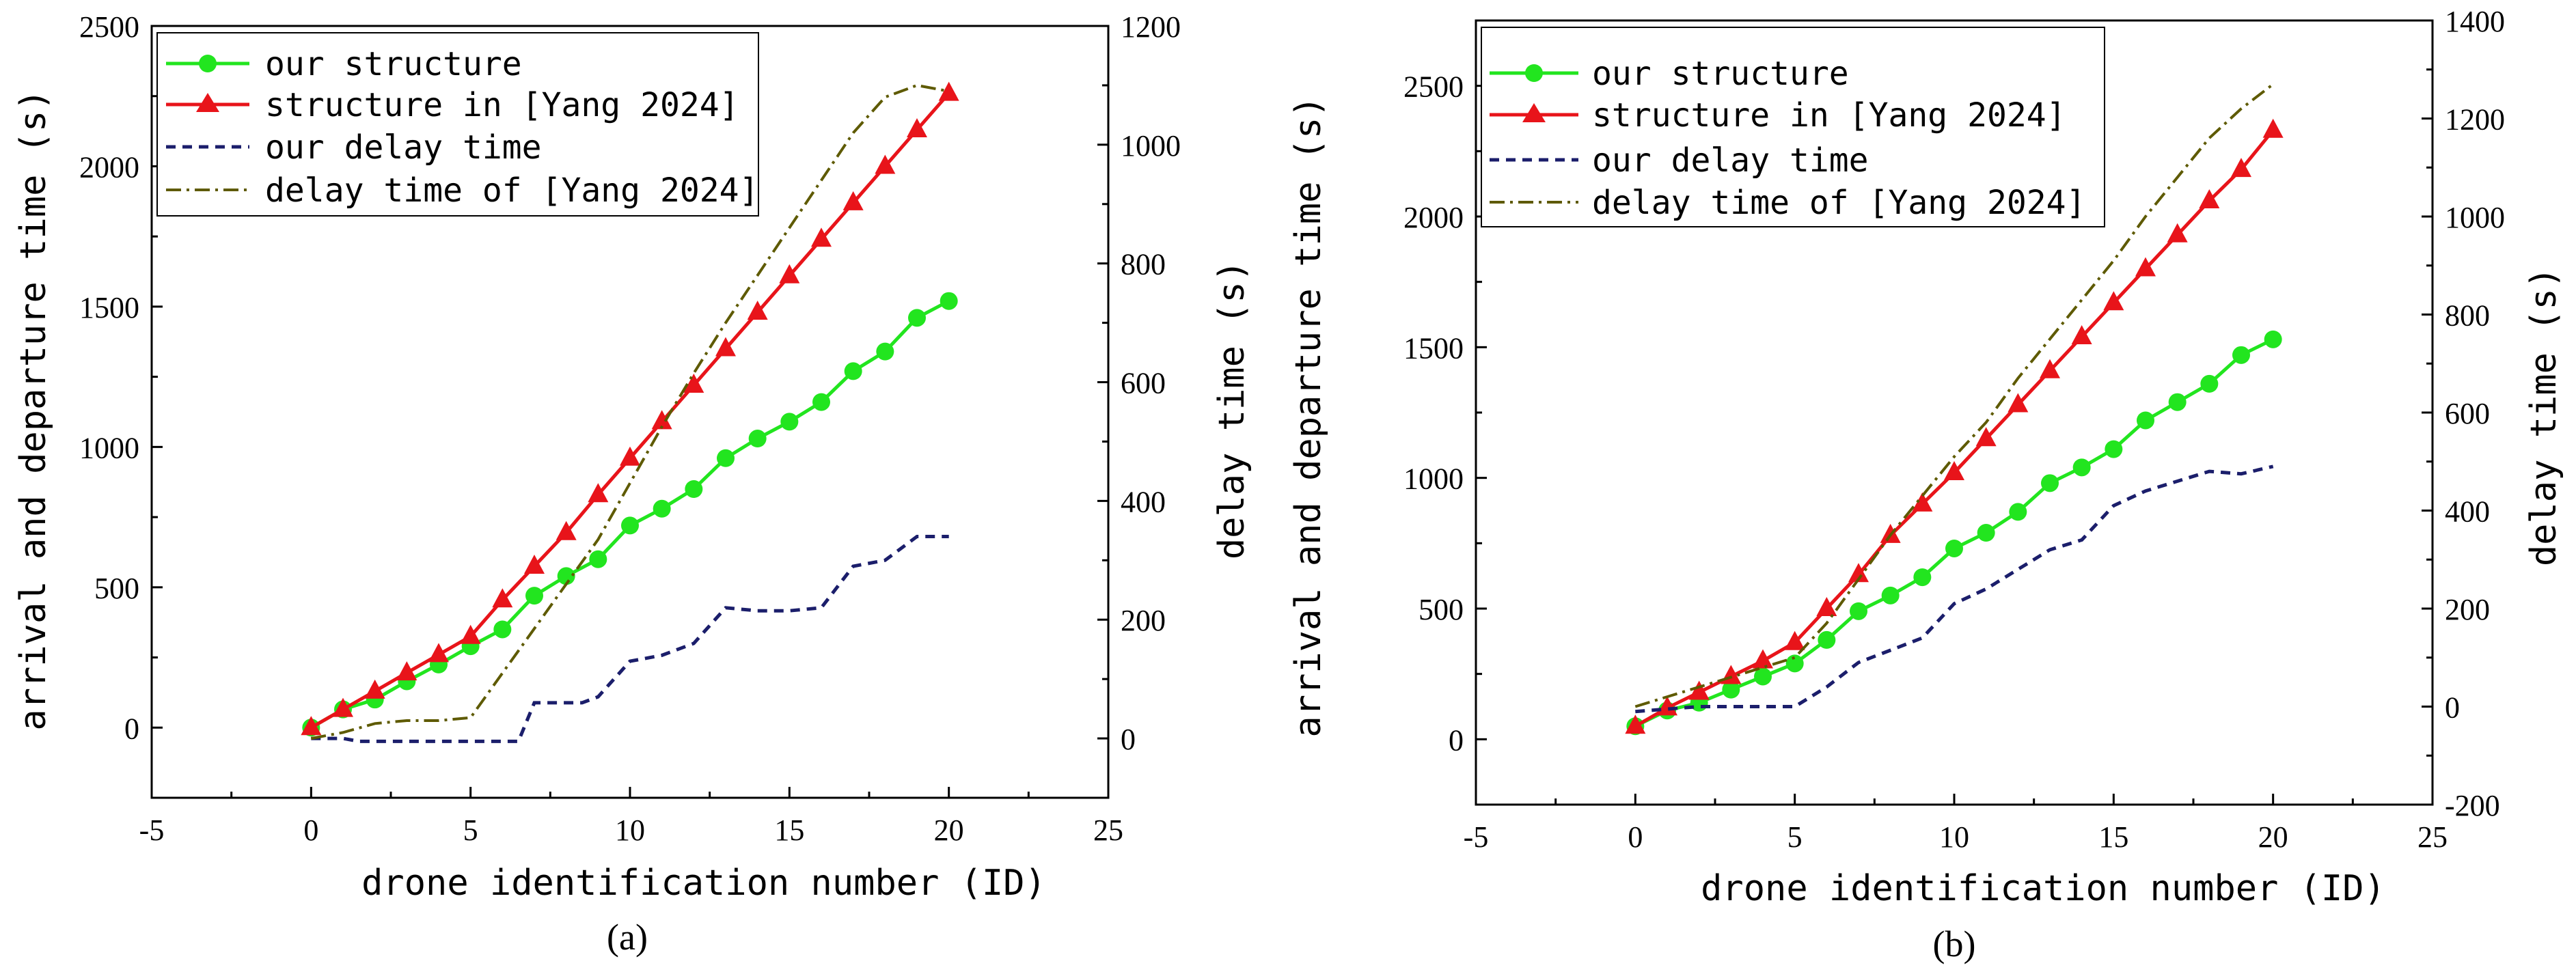 This screenshot has height=974, width=2576. What do you see at coordinates (2472, 805) in the screenshot?
I see `right-y-tick-label: -200` at bounding box center [2472, 805].